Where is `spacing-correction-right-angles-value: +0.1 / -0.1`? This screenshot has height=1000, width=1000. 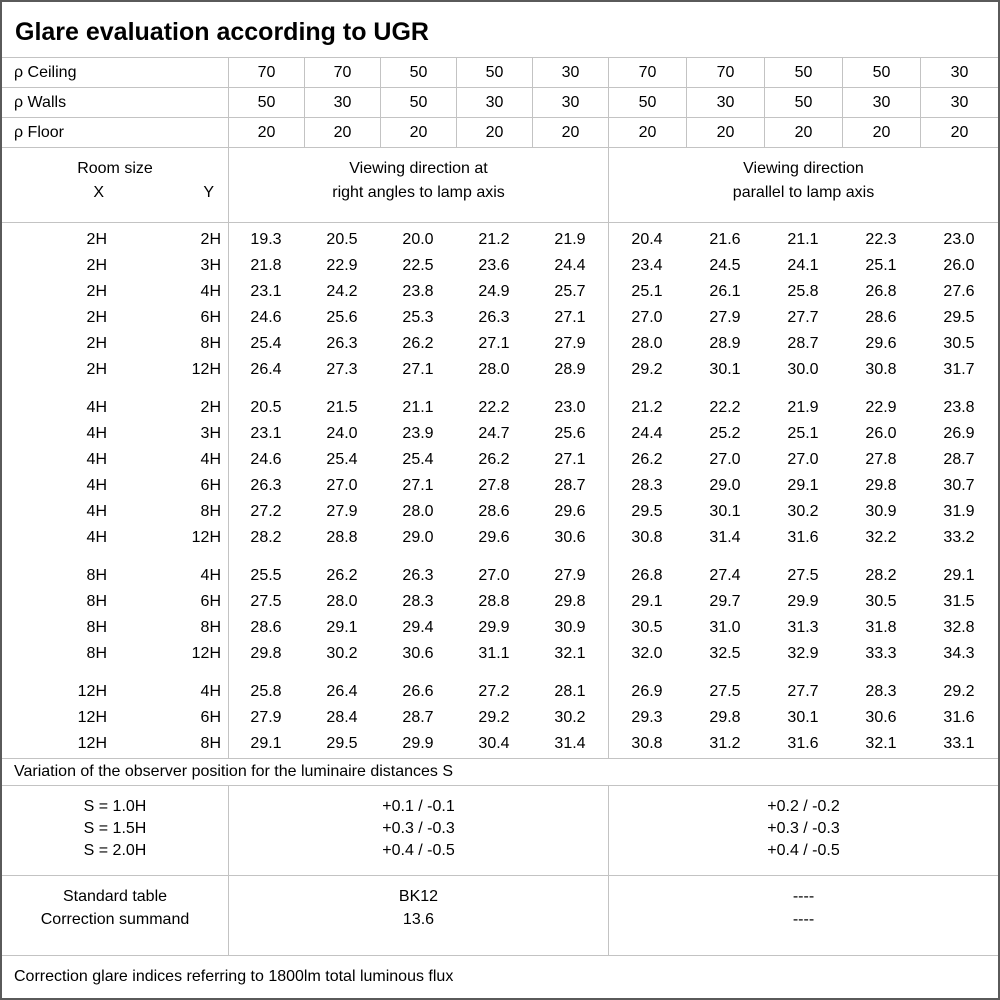 spacing-correction-right-angles-value: +0.1 / -0.1 is located at coordinates (418, 806).